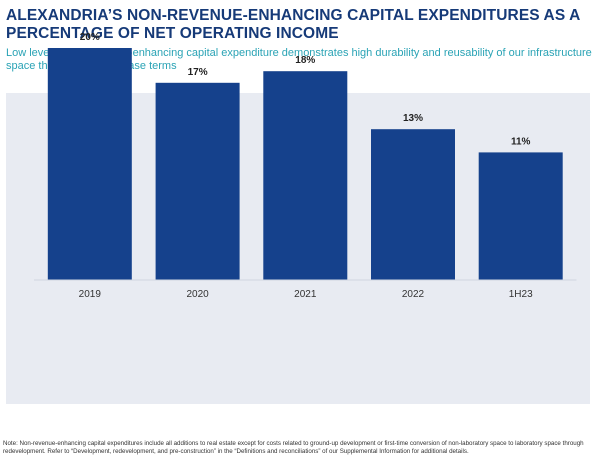 The image size is (599, 461). Describe the element at coordinates (197, 294) in the screenshot. I see `x-tick-label-2020: 2020` at that location.